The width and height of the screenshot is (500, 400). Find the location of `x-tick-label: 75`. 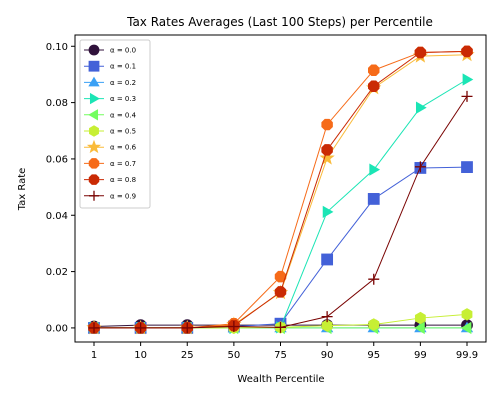

x-tick-label: 75 is located at coordinates (280, 355).